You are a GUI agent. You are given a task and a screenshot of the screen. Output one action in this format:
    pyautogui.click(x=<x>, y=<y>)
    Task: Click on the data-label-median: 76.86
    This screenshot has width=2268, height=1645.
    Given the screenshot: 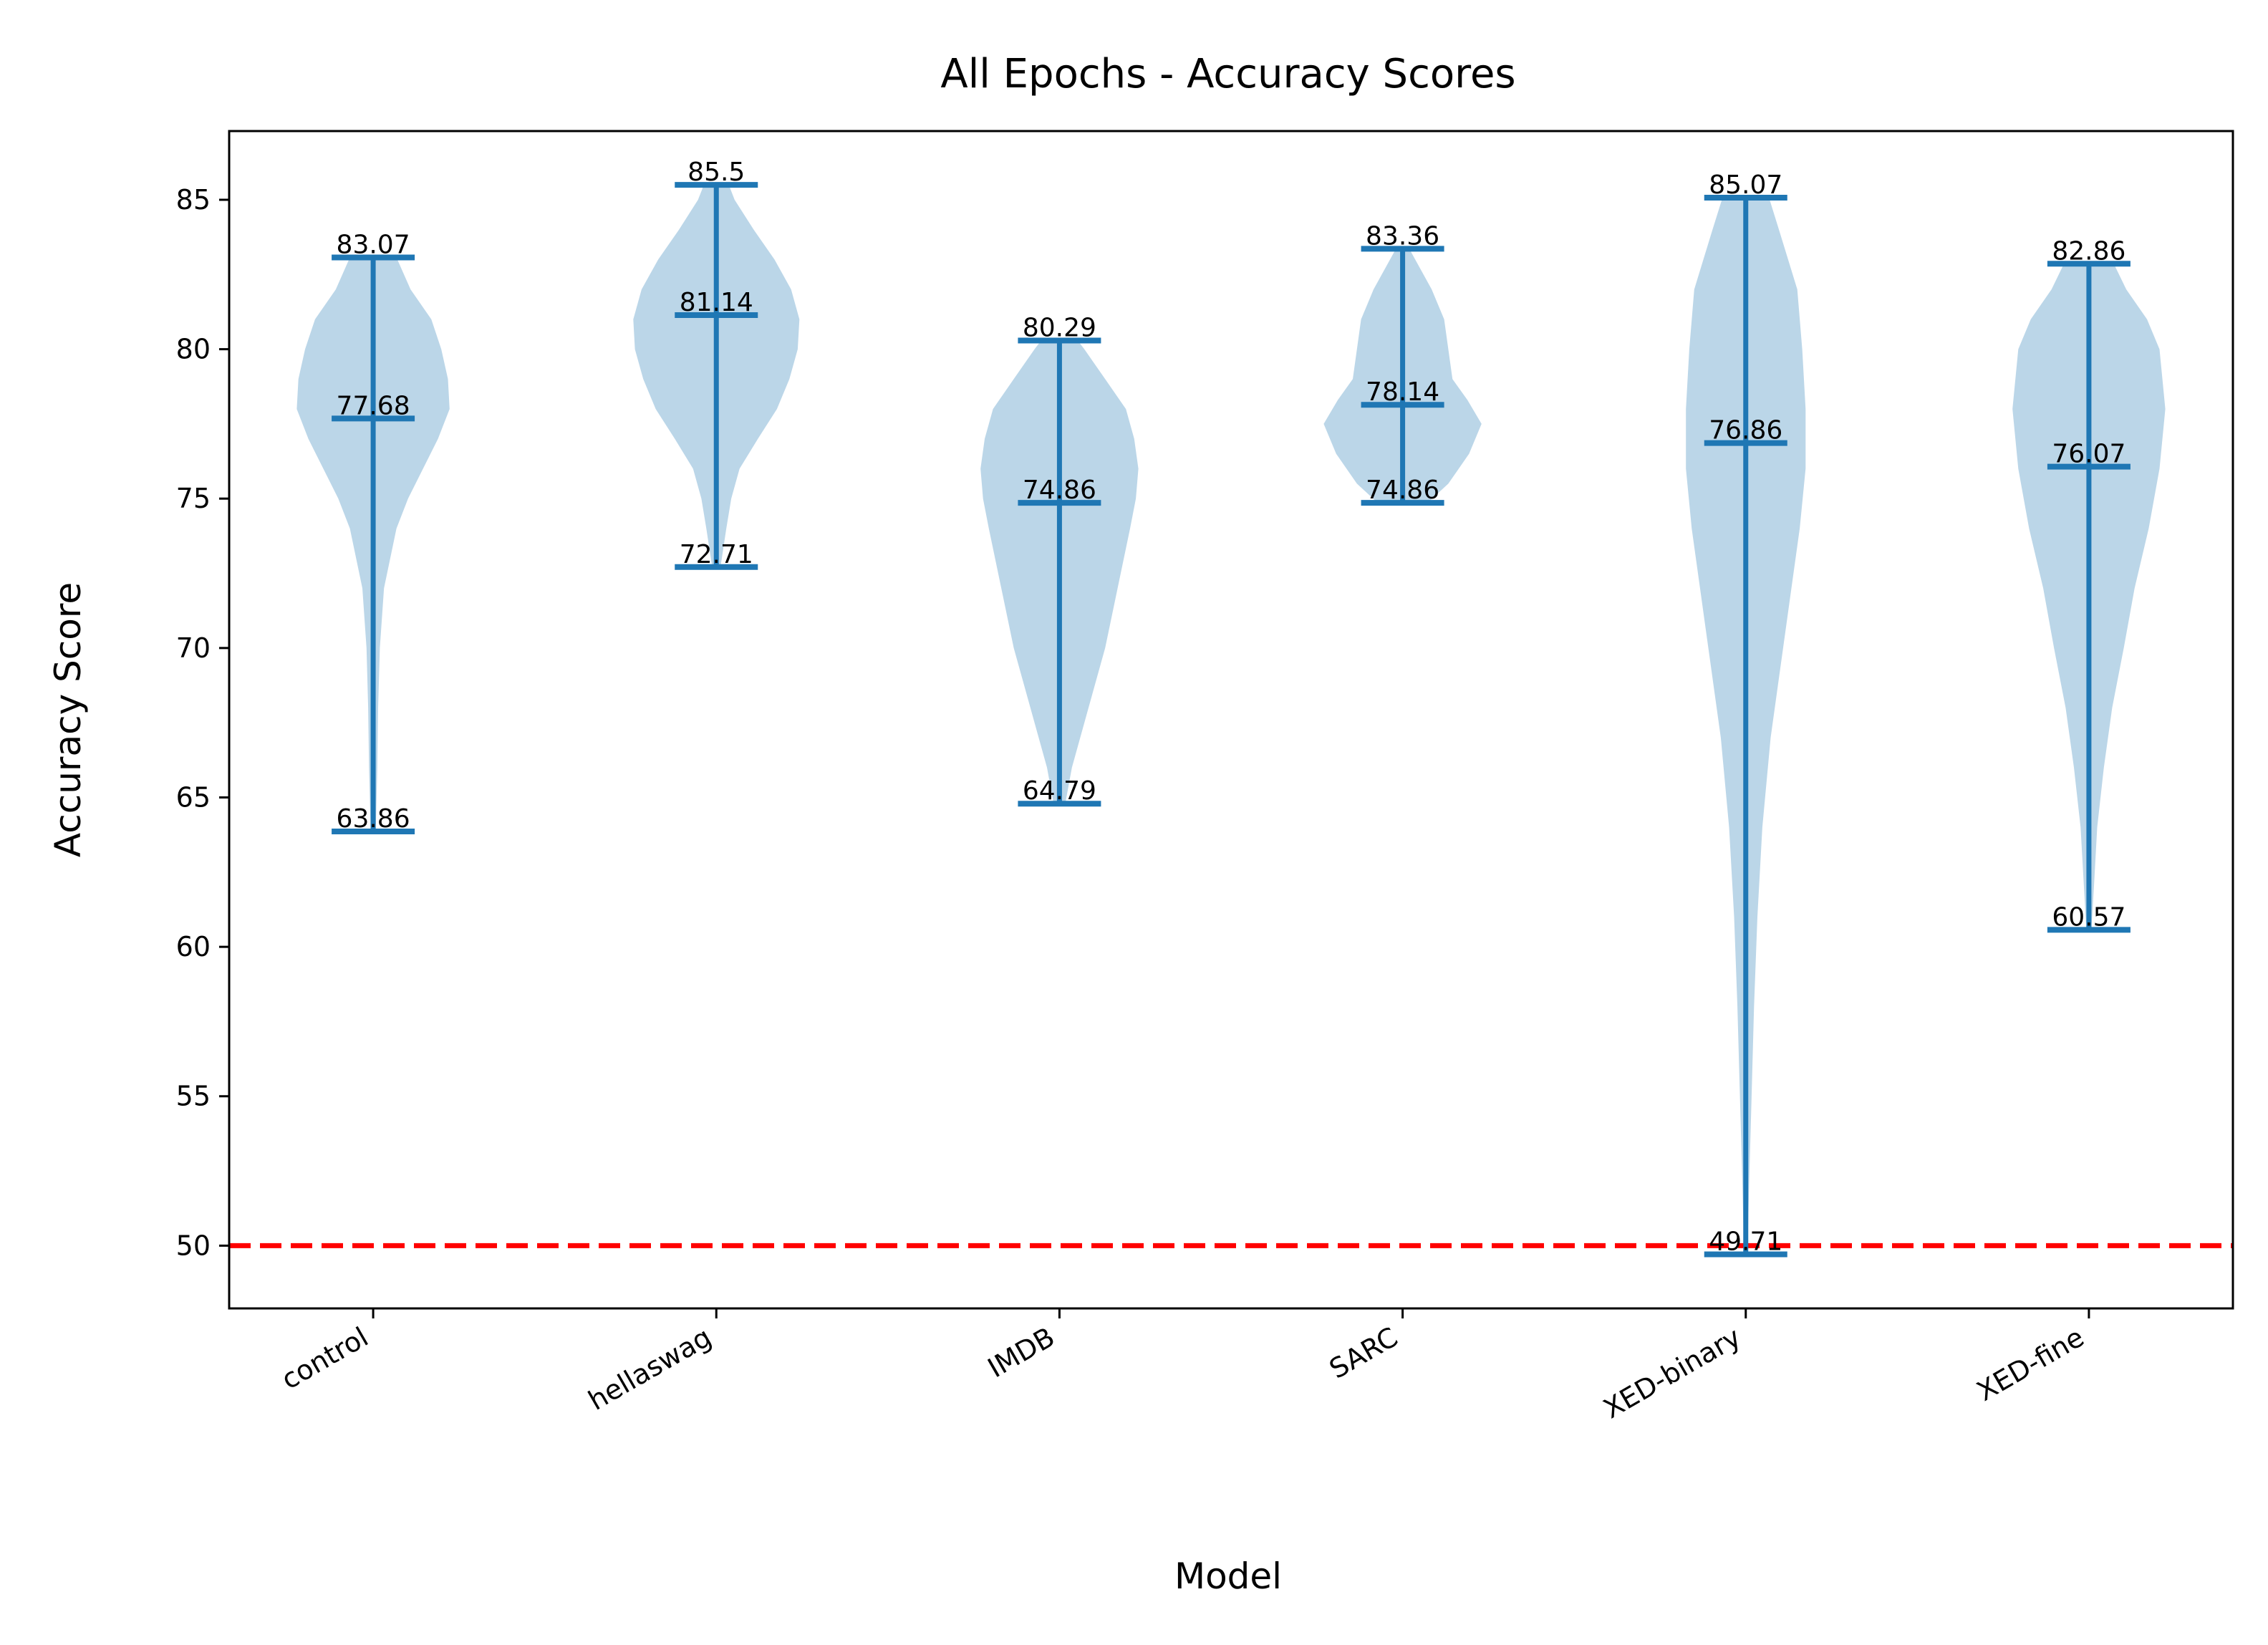 What is the action you would take?
    pyautogui.click(x=1745, y=431)
    